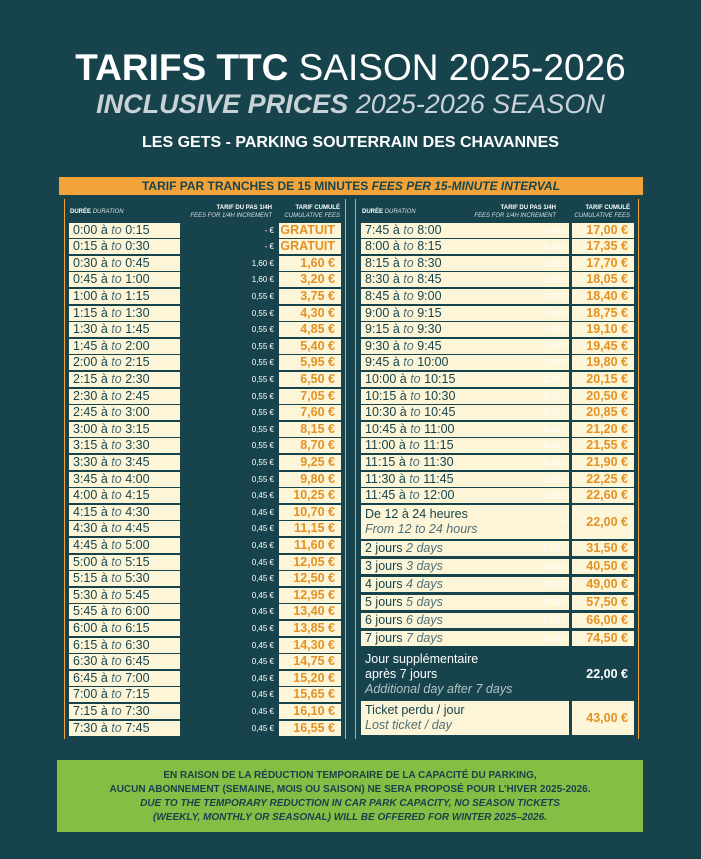 The height and width of the screenshot is (859, 701). What do you see at coordinates (310, 296) in the screenshot?
I see `cumulative-cell: 3,75 €` at bounding box center [310, 296].